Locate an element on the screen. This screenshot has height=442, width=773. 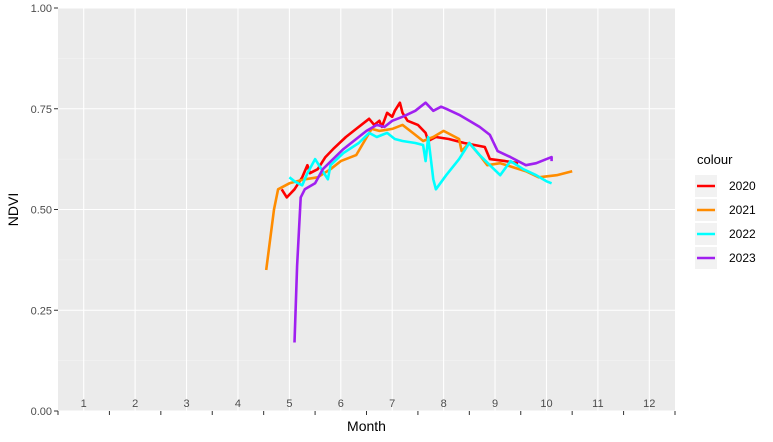
y-tick-label: 0.50 is located at coordinates (41, 211).